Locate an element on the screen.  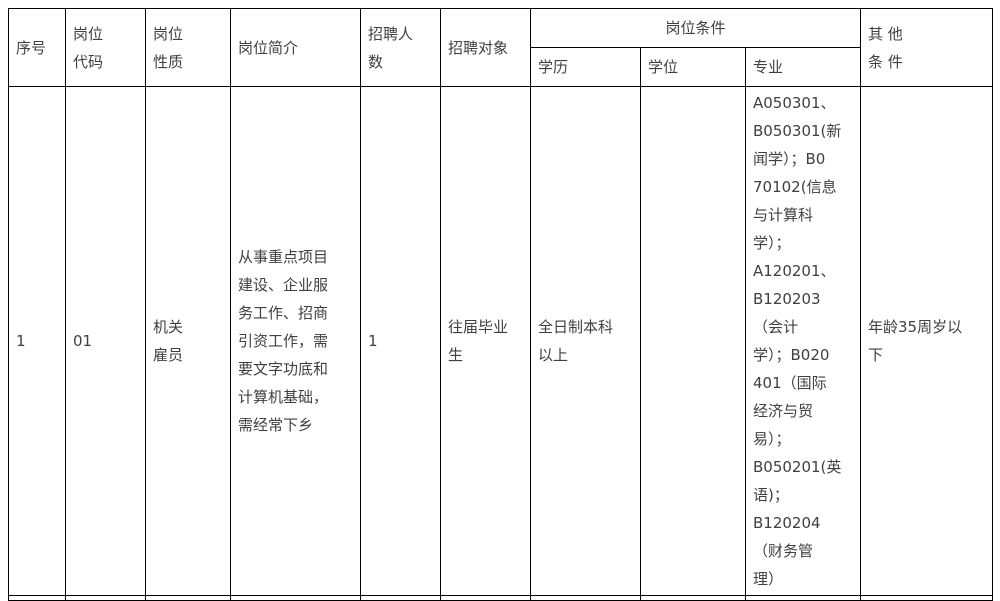
header-cell-qita-tiaojian: 其 他 条 件 is located at coordinates (927, 47).